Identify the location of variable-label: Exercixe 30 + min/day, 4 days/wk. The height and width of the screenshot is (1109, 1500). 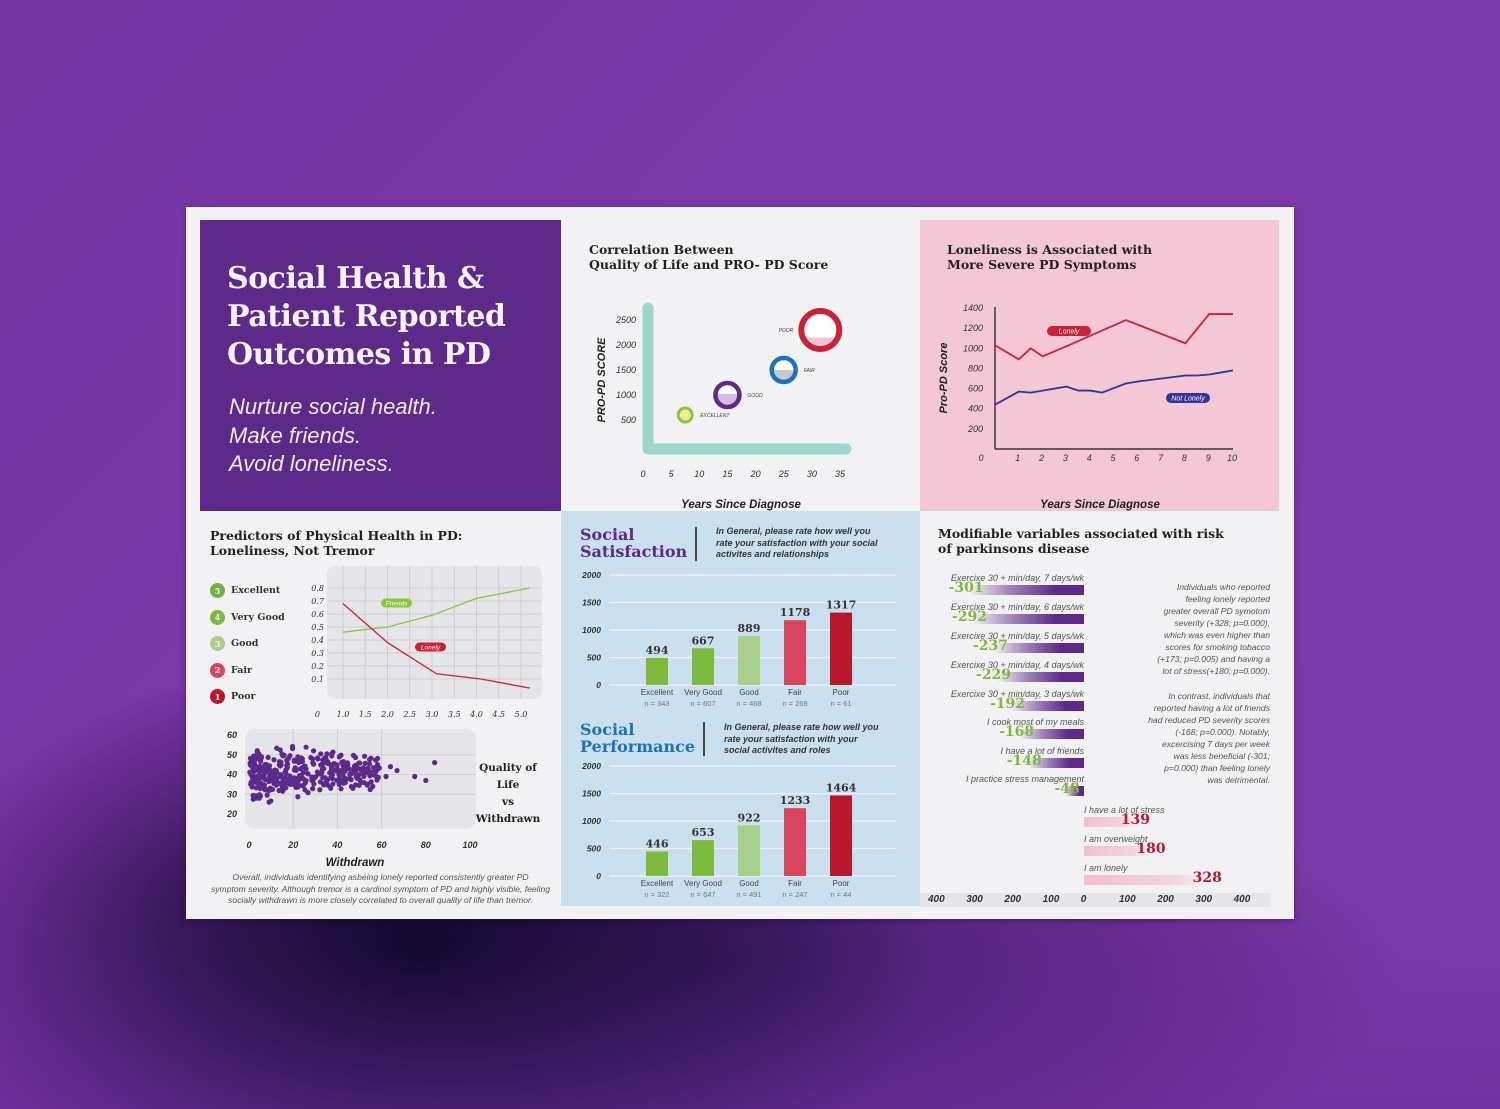
(1017, 665).